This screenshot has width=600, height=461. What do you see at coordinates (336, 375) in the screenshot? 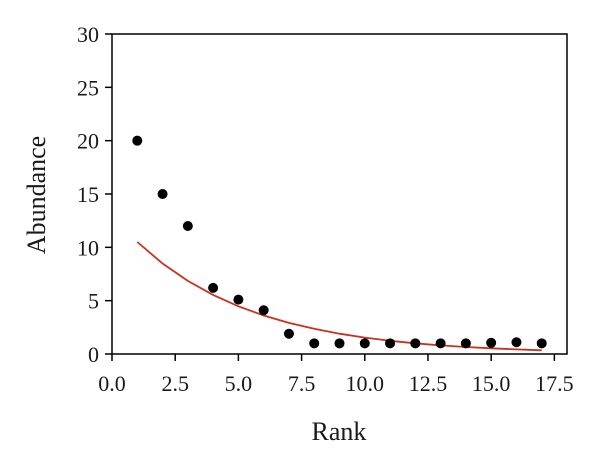
I see `x-axis: 0.0 2.5 5.0 7.5 10.0 12.5 15.0 17.5` at bounding box center [336, 375].